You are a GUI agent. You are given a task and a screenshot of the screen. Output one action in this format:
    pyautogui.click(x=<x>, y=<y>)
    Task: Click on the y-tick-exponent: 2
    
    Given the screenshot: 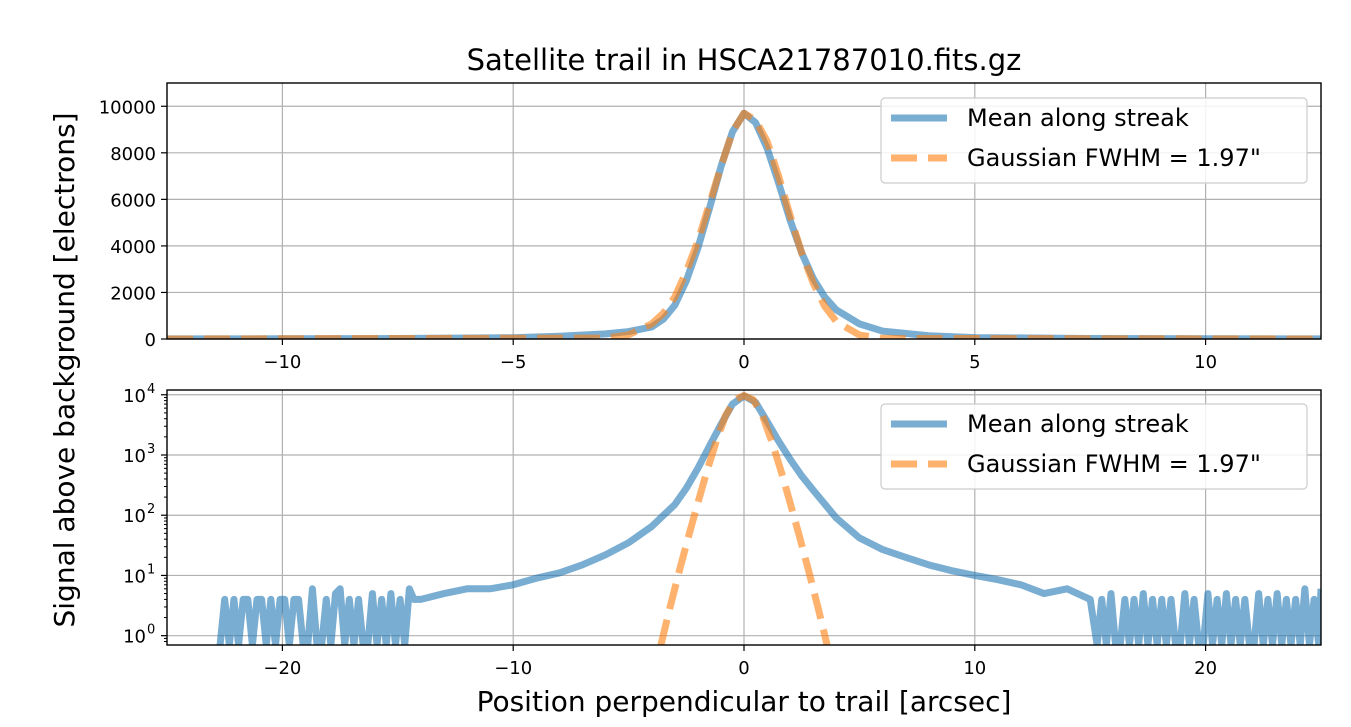 What is the action you would take?
    pyautogui.click(x=151, y=509)
    